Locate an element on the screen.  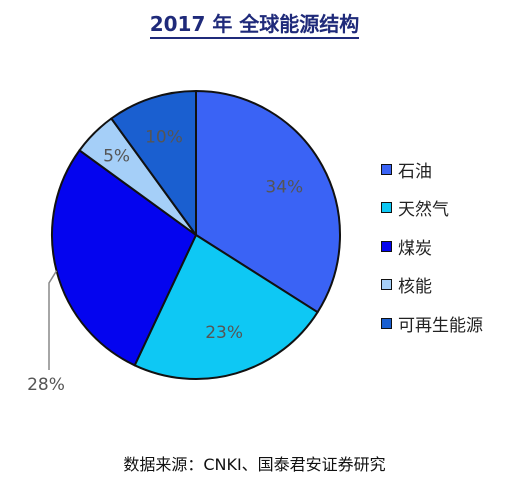
legend-item-5: 可再生能源 is located at coordinates (432, 323).